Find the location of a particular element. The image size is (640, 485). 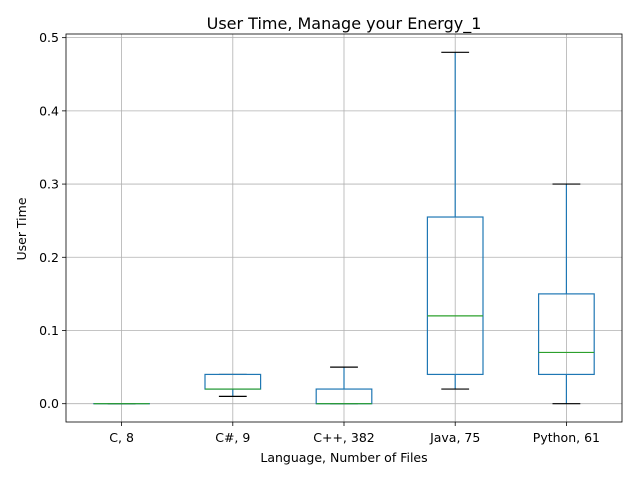

chart-title: User Time, Manage your Energy_1 is located at coordinates (344, 24).